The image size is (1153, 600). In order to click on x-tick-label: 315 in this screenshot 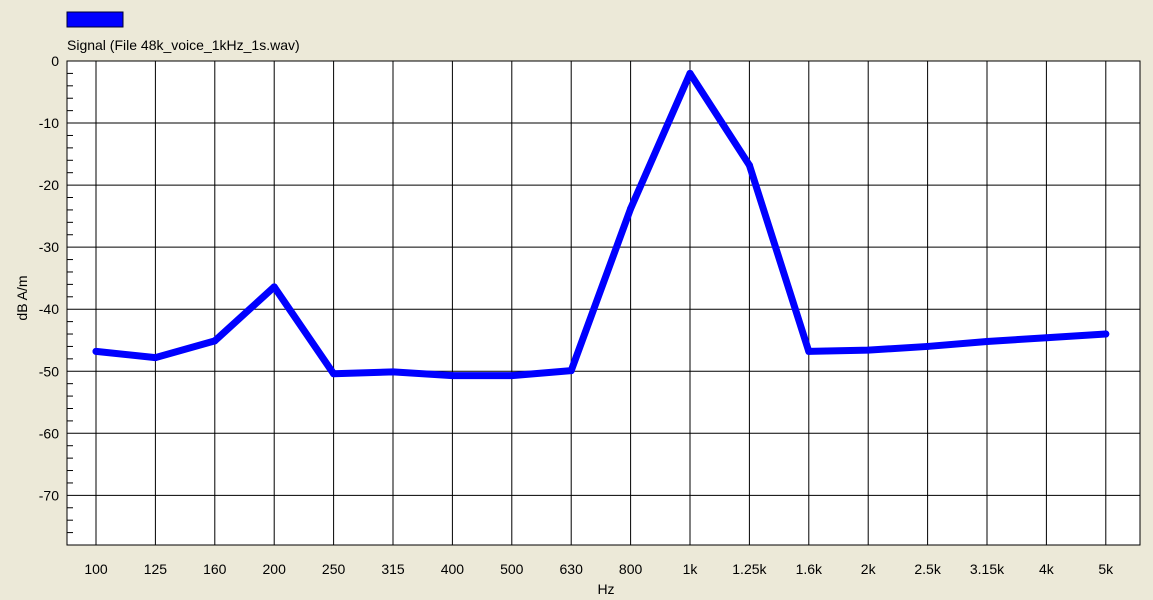, I will do `click(393, 569)`.